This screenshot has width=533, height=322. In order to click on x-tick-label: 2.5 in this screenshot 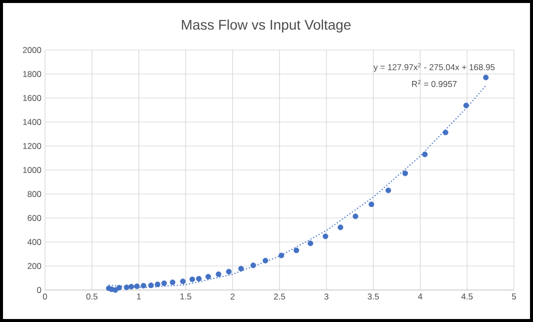, I will do `click(280, 297)`.